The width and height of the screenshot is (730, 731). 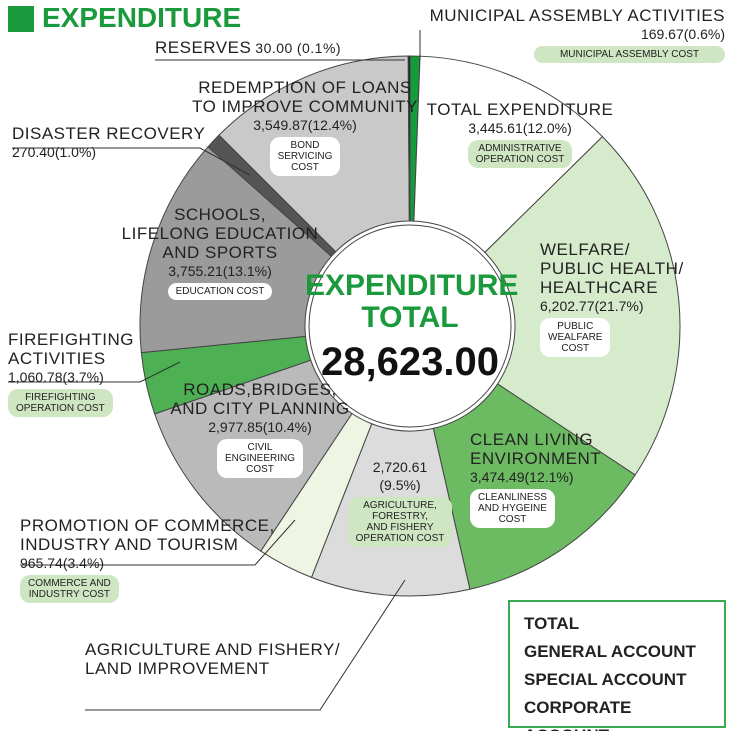 I want to click on value-label: 169.67, so click(x=662, y=34).